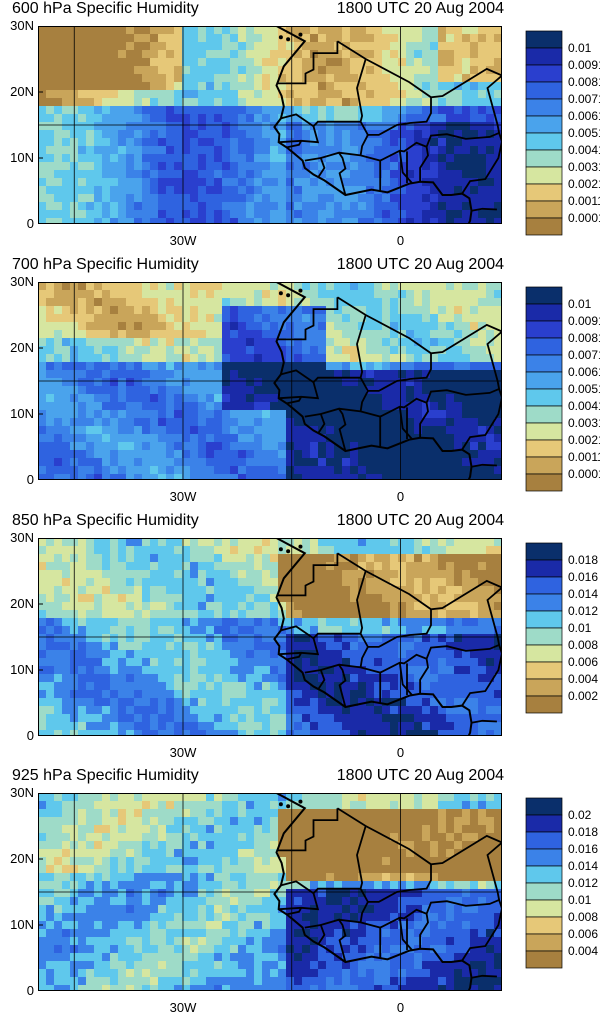 This screenshot has height=1022, width=600. Describe the element at coordinates (583, 662) in the screenshot. I see `colorbar-label: 0.006` at that location.